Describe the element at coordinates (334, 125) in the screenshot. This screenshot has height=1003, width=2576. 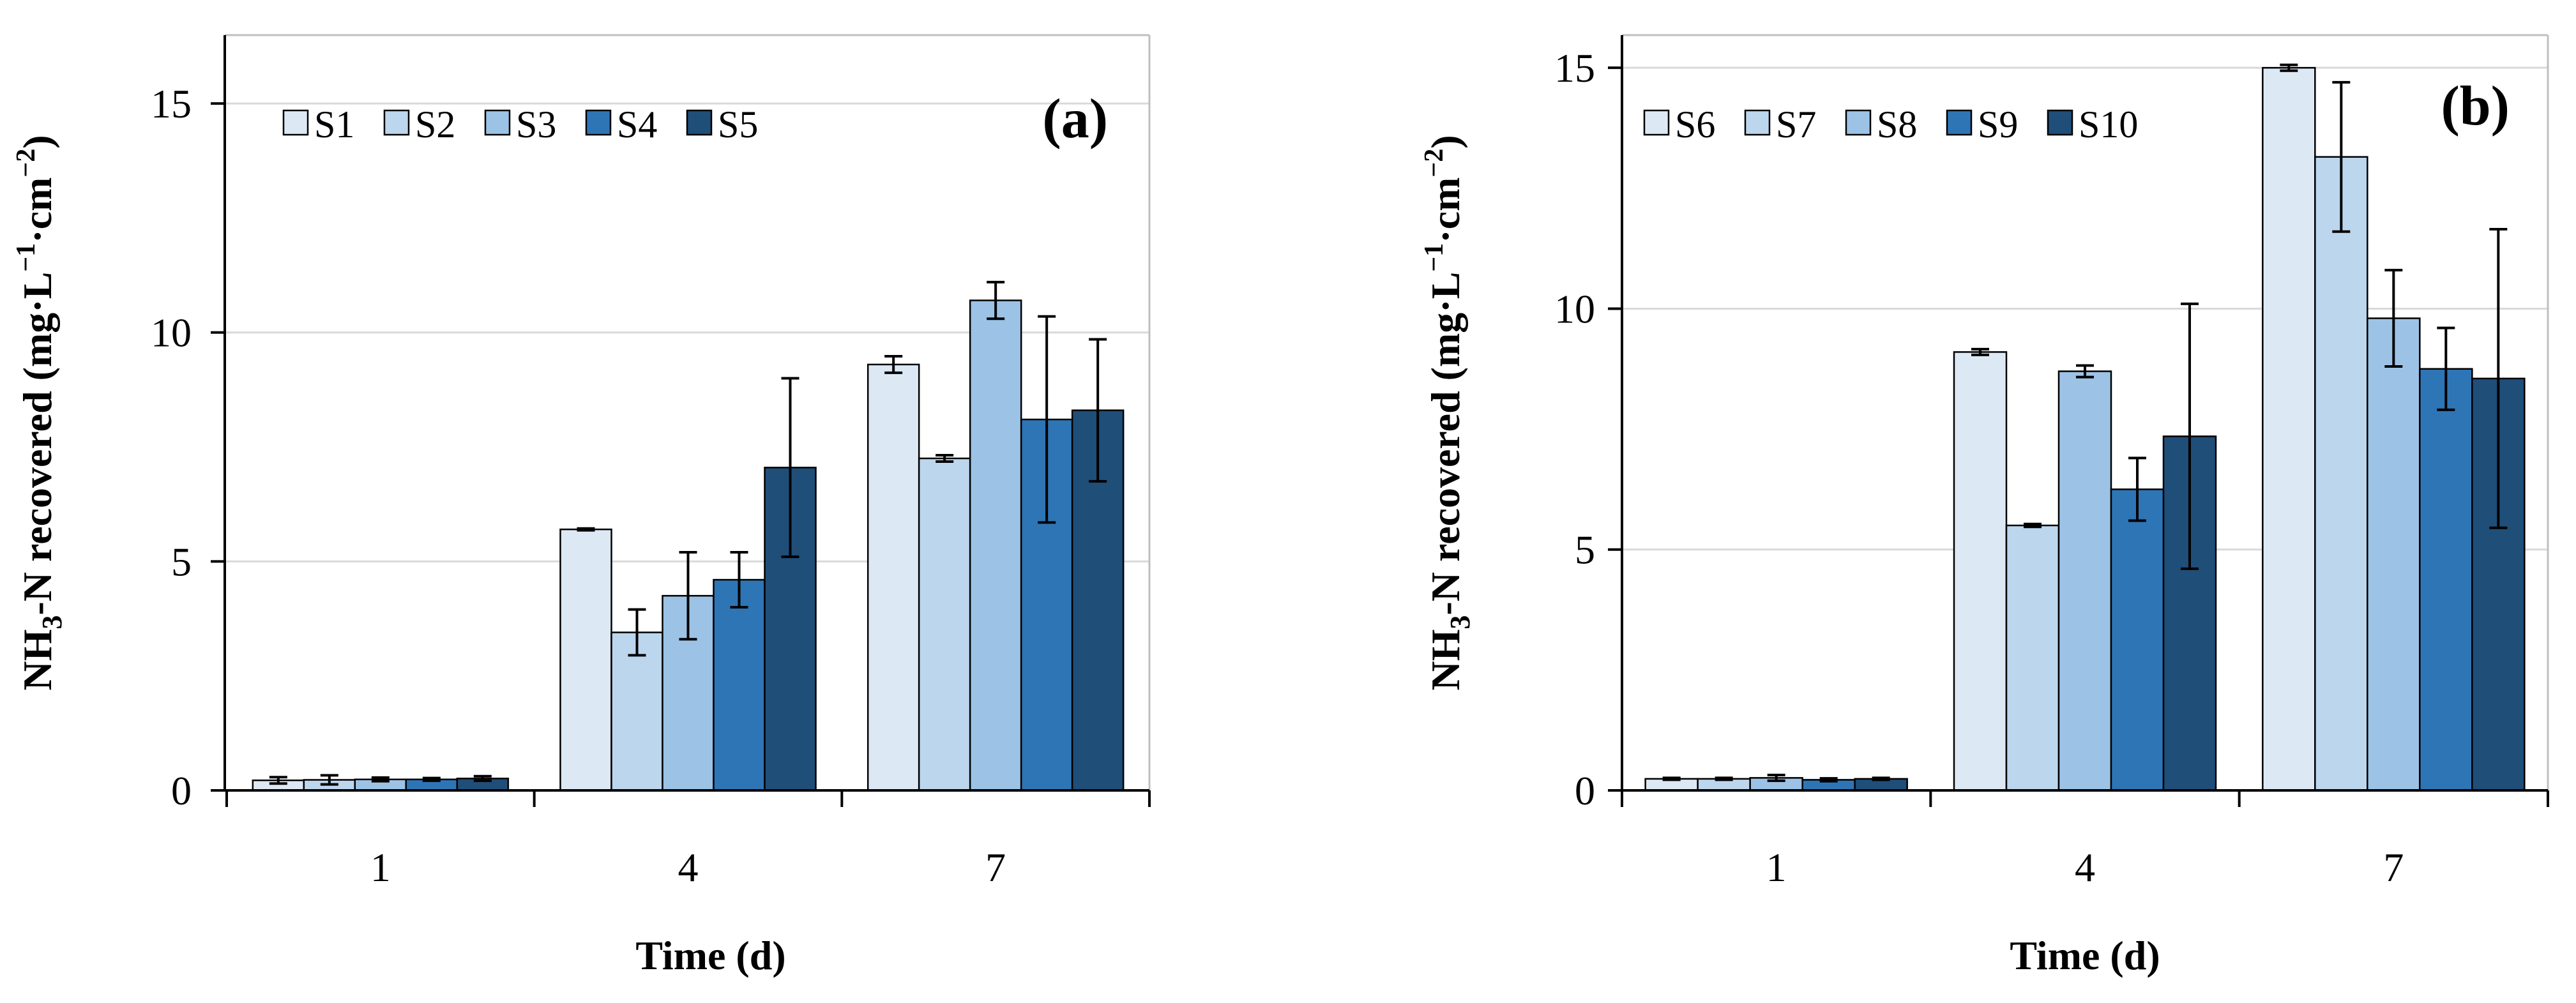
I see `legend-label: S1` at that location.